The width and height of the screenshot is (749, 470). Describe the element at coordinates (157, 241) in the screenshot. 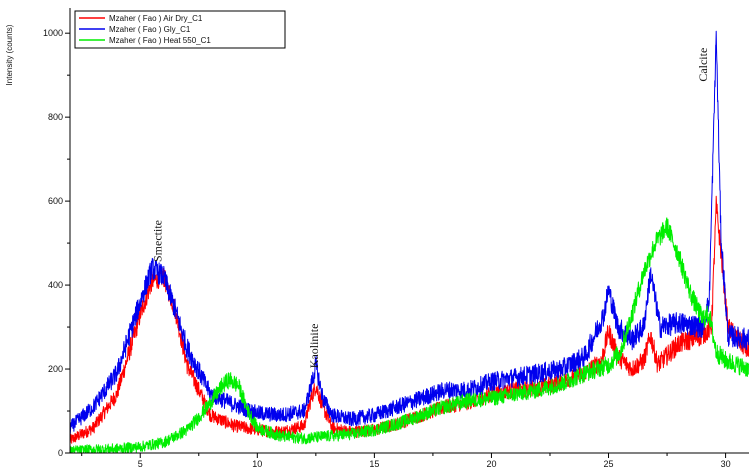

I see `annotation-label: Smectite` at that location.